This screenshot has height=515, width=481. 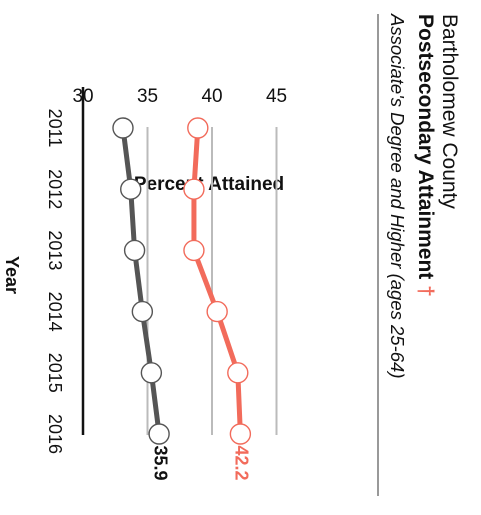 I want to click on data-point-1-2016, so click(x=159, y=434).